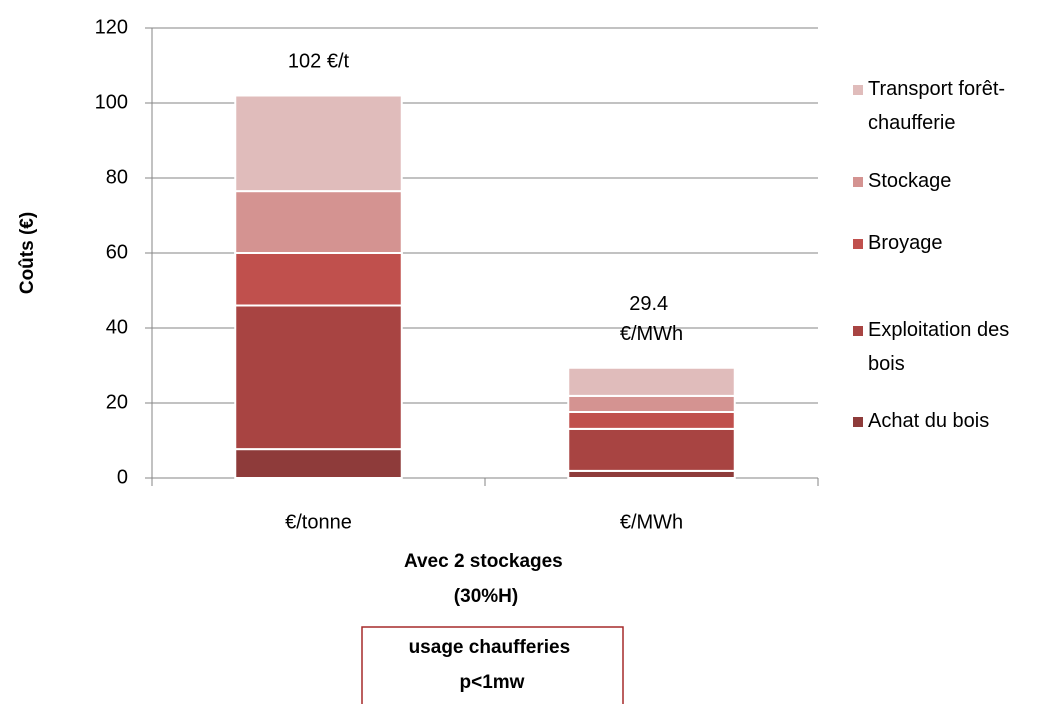 This screenshot has height=704, width=1059. I want to click on annotation-box, so click(492, 665).